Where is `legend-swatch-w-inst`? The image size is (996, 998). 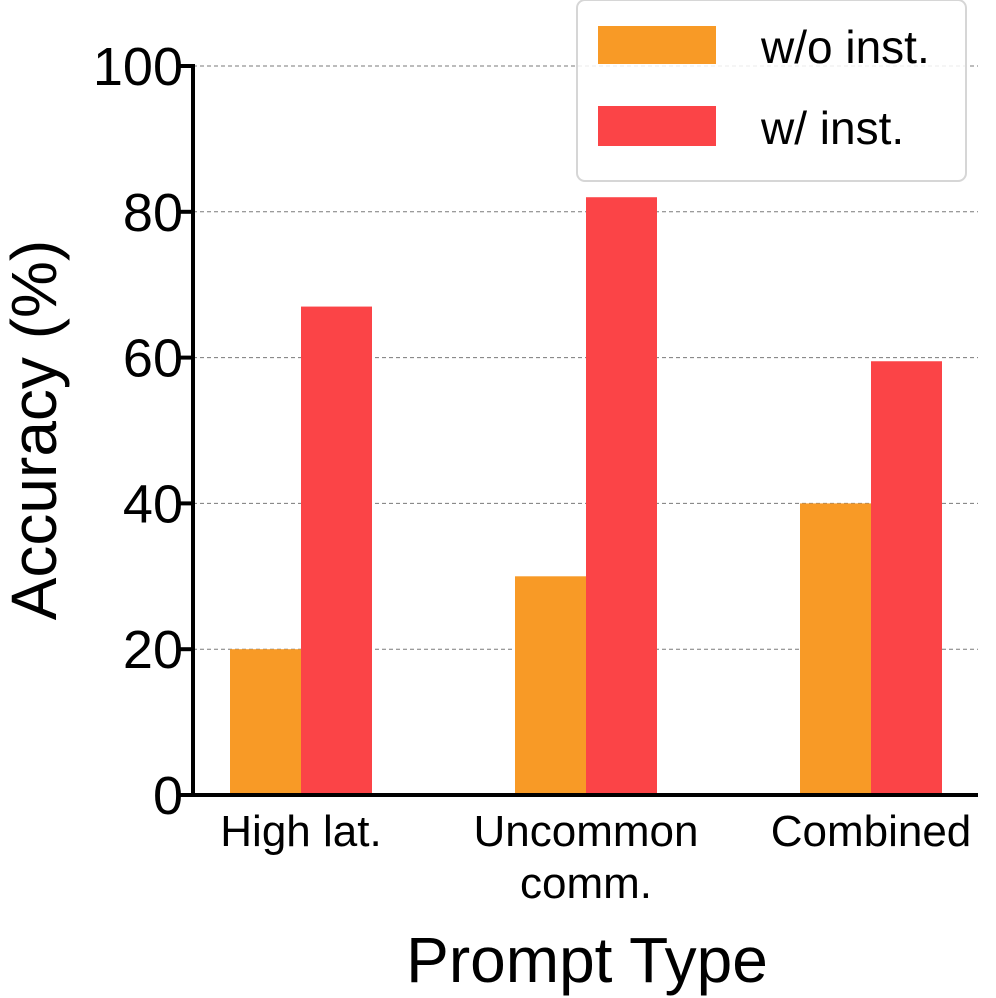 legend-swatch-w-inst is located at coordinates (657, 126).